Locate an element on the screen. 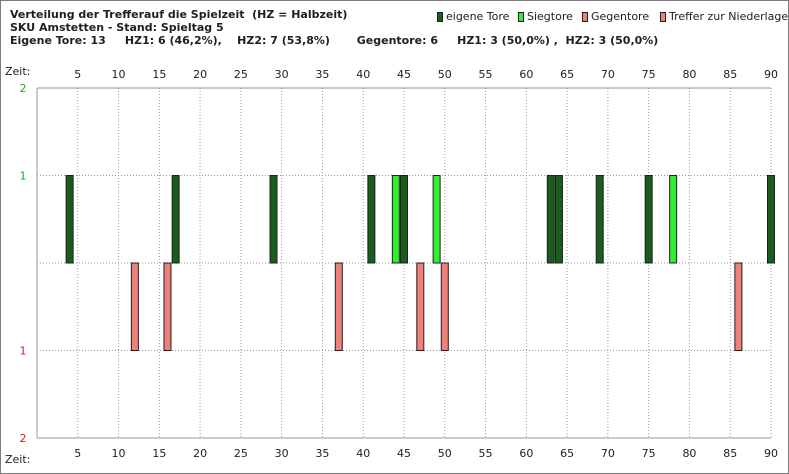 This screenshot has width=789, height=474. x-tick-bottom-30: 30 is located at coordinates (282, 453).